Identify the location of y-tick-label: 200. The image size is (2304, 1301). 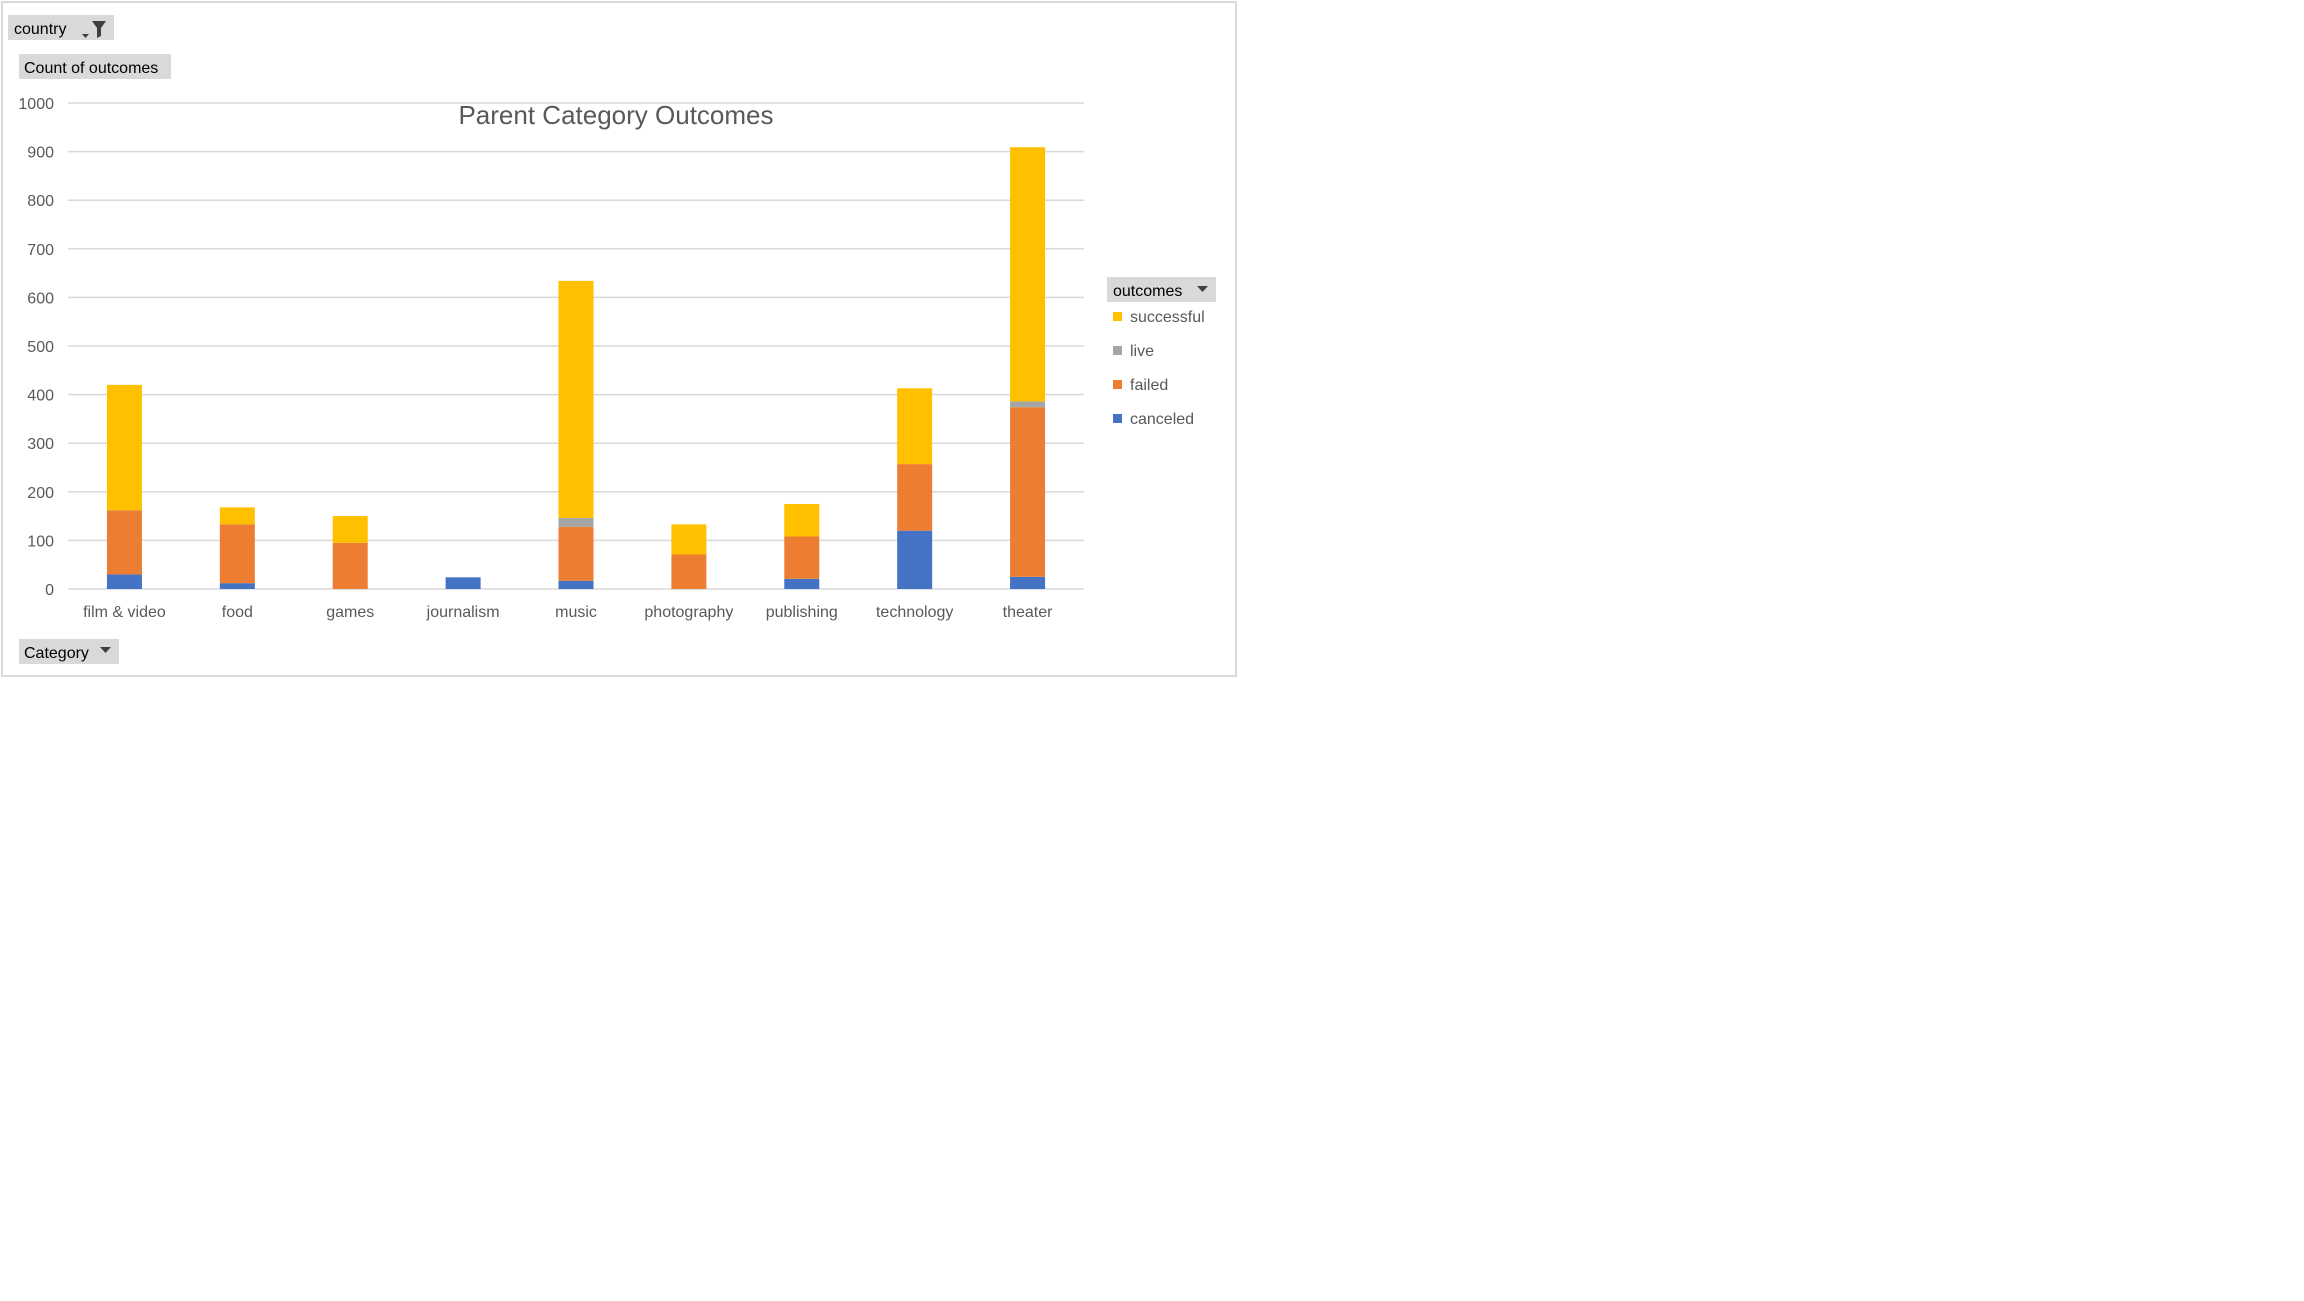
(40, 493).